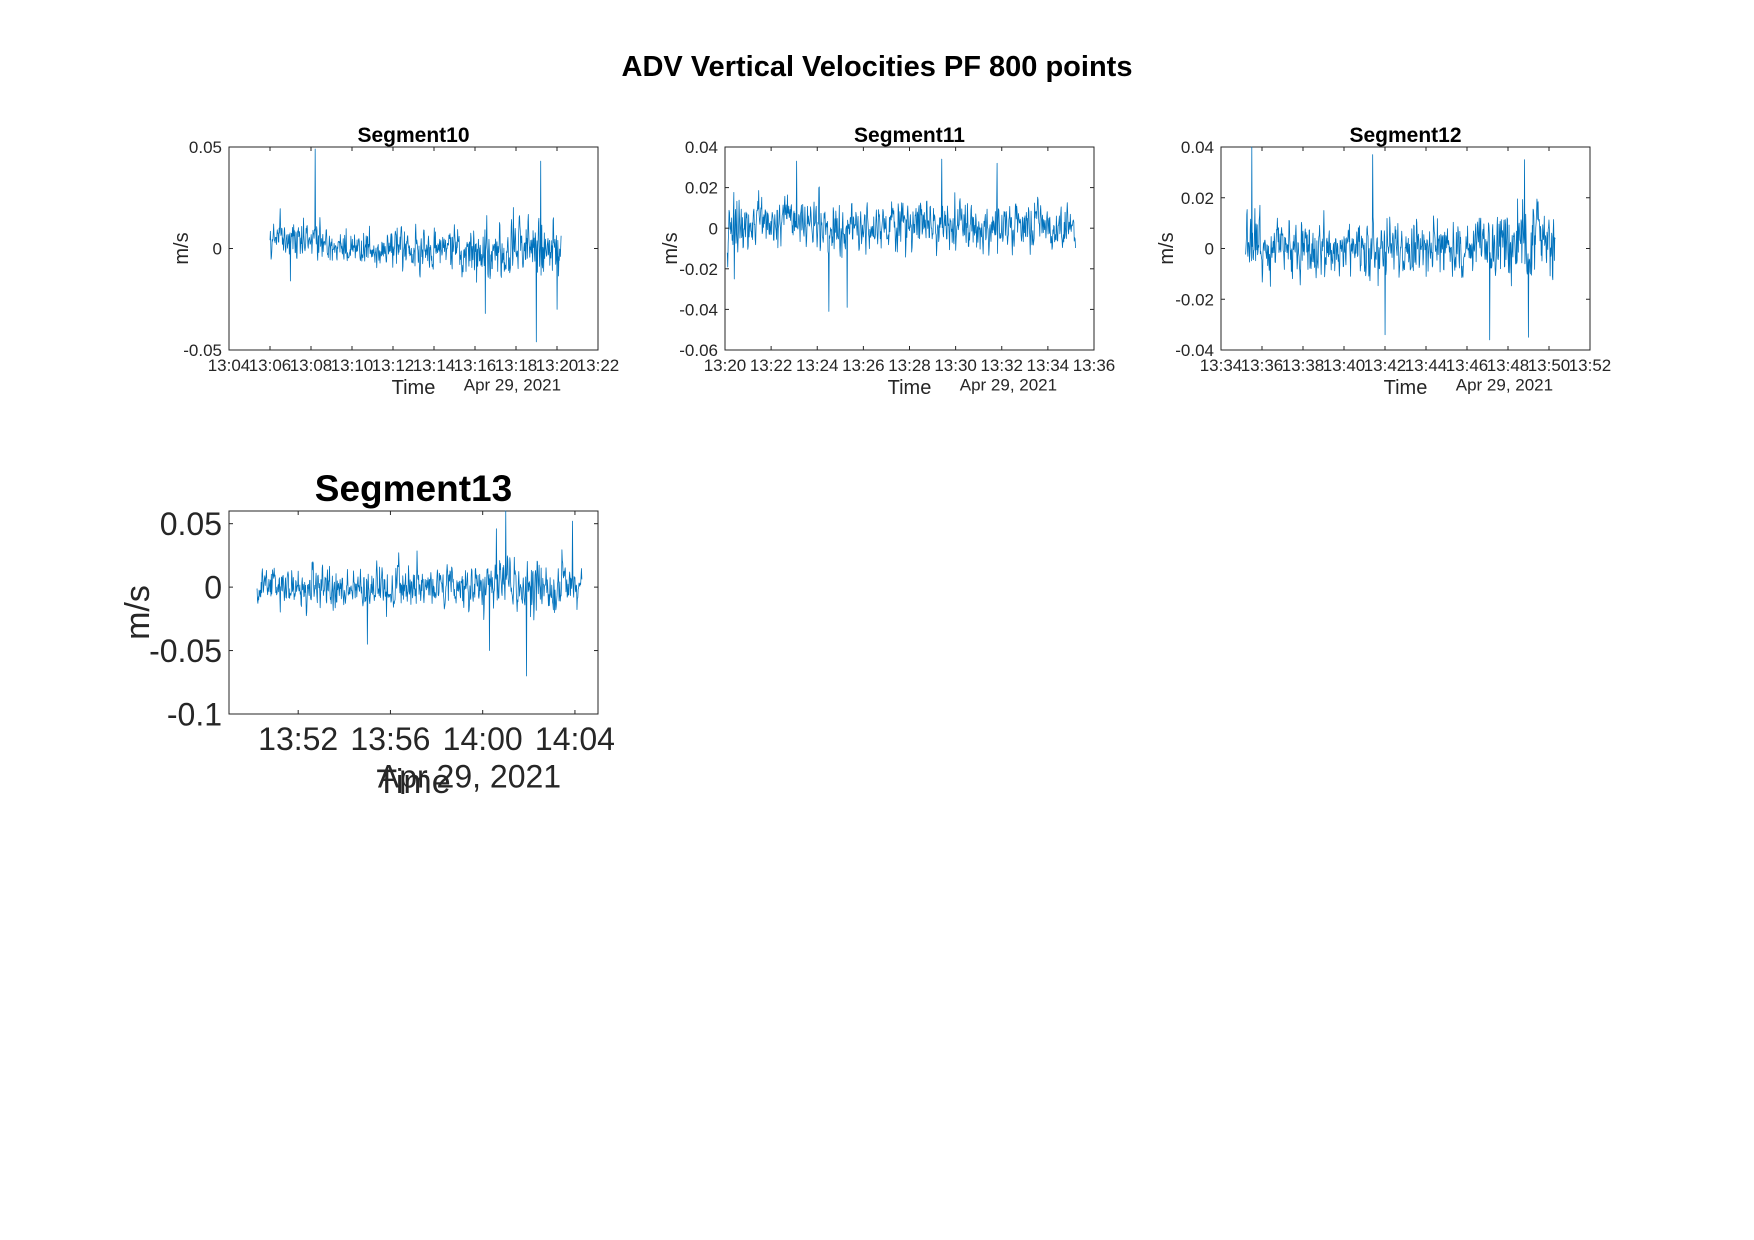 The height and width of the screenshot is (1240, 1754). What do you see at coordinates (1508, 365) in the screenshot?
I see `x-tick-label: 13:48` at bounding box center [1508, 365].